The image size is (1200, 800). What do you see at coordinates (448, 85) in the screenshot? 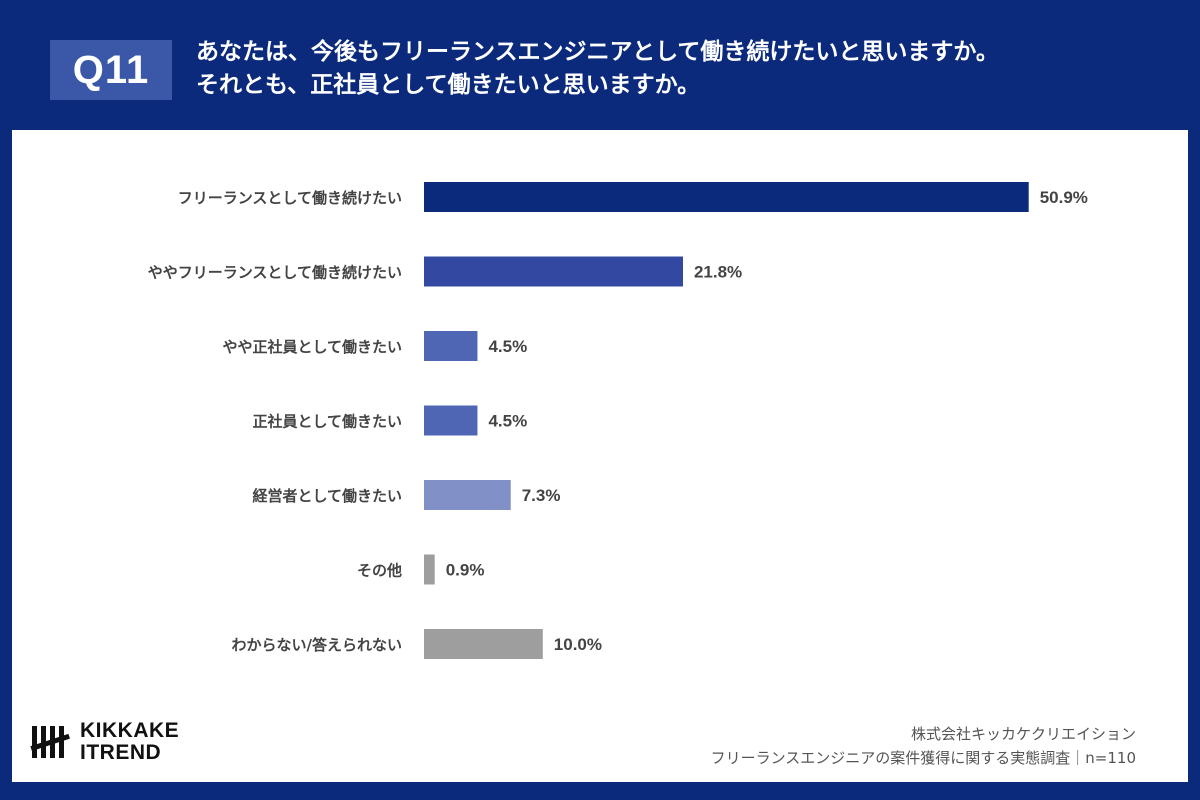
I see `question-line-2: それとも、正社員として働きたいと思いますか。` at bounding box center [448, 85].